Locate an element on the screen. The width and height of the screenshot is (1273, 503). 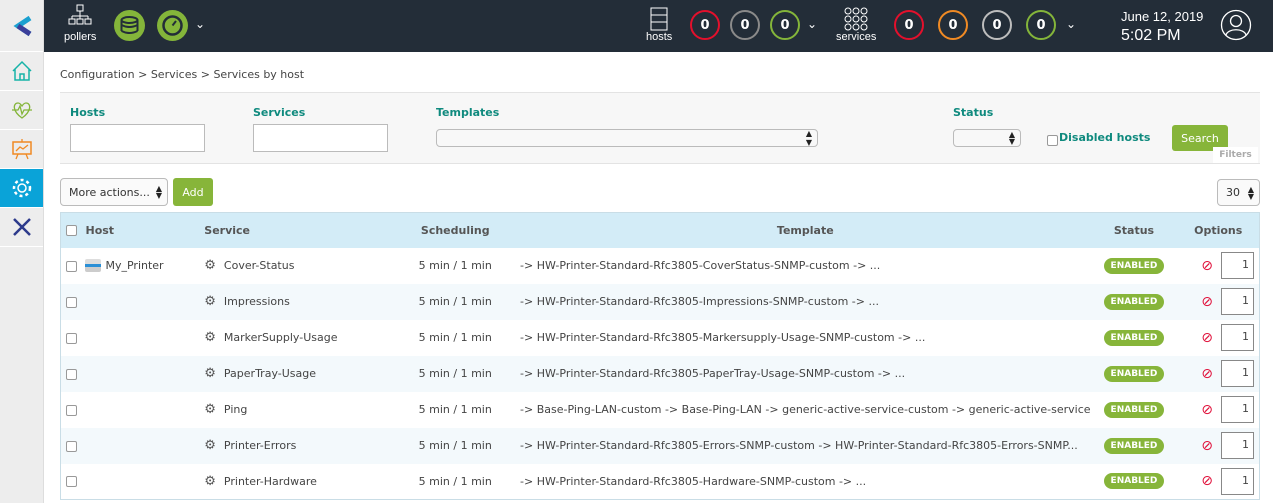
services-filter-input is located at coordinates (320, 138).